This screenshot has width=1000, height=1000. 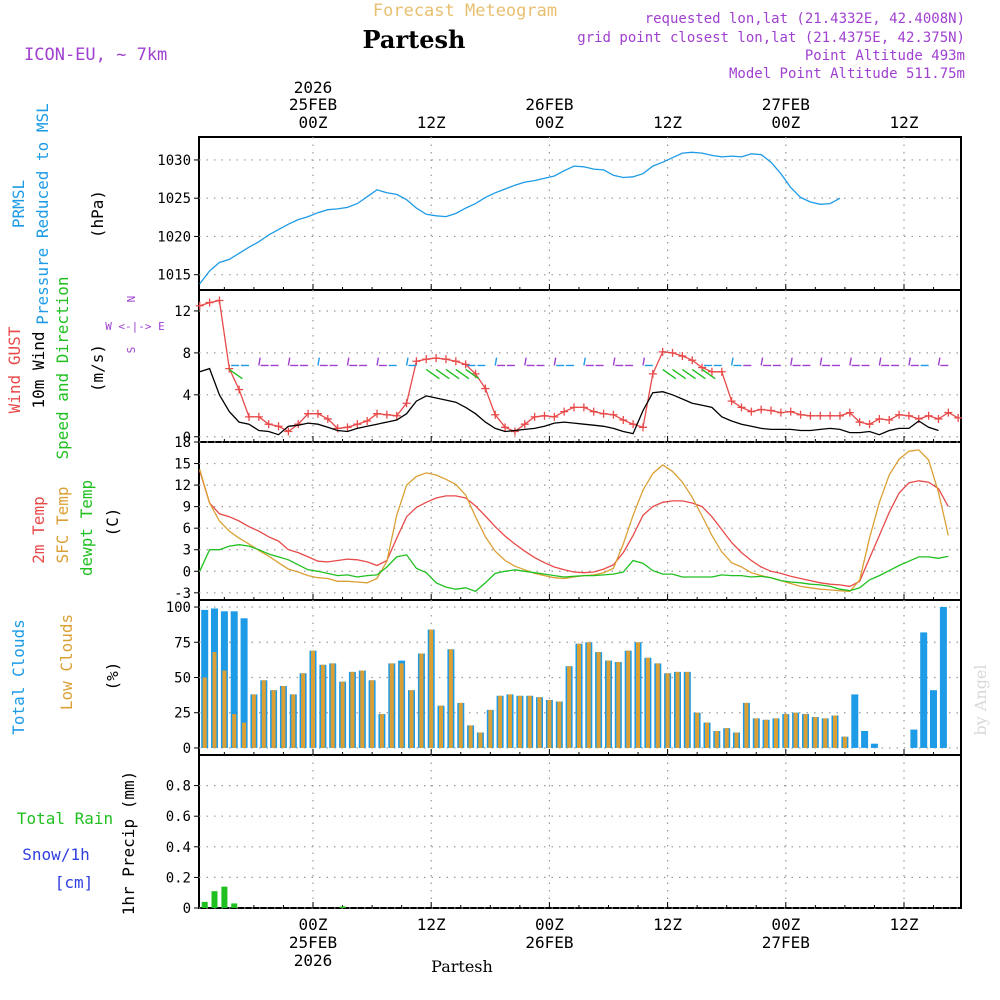 I want to click on compass-rose: N W <-|-> E S, so click(x=135, y=325).